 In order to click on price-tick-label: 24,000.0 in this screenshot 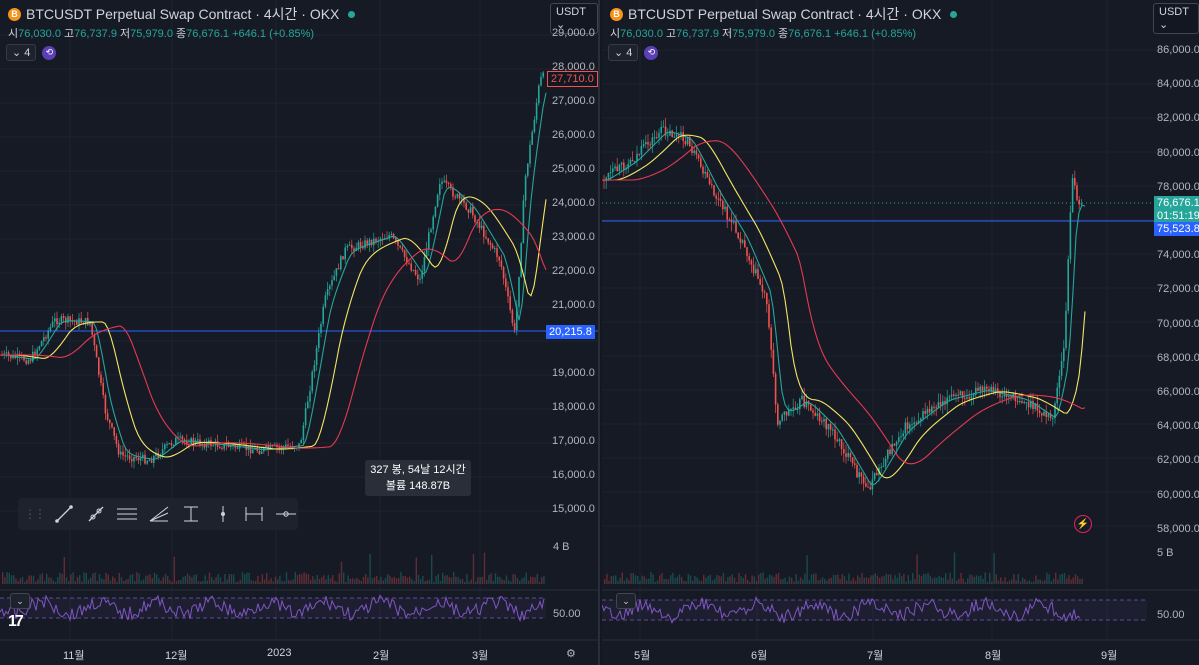, I will do `click(573, 203)`.